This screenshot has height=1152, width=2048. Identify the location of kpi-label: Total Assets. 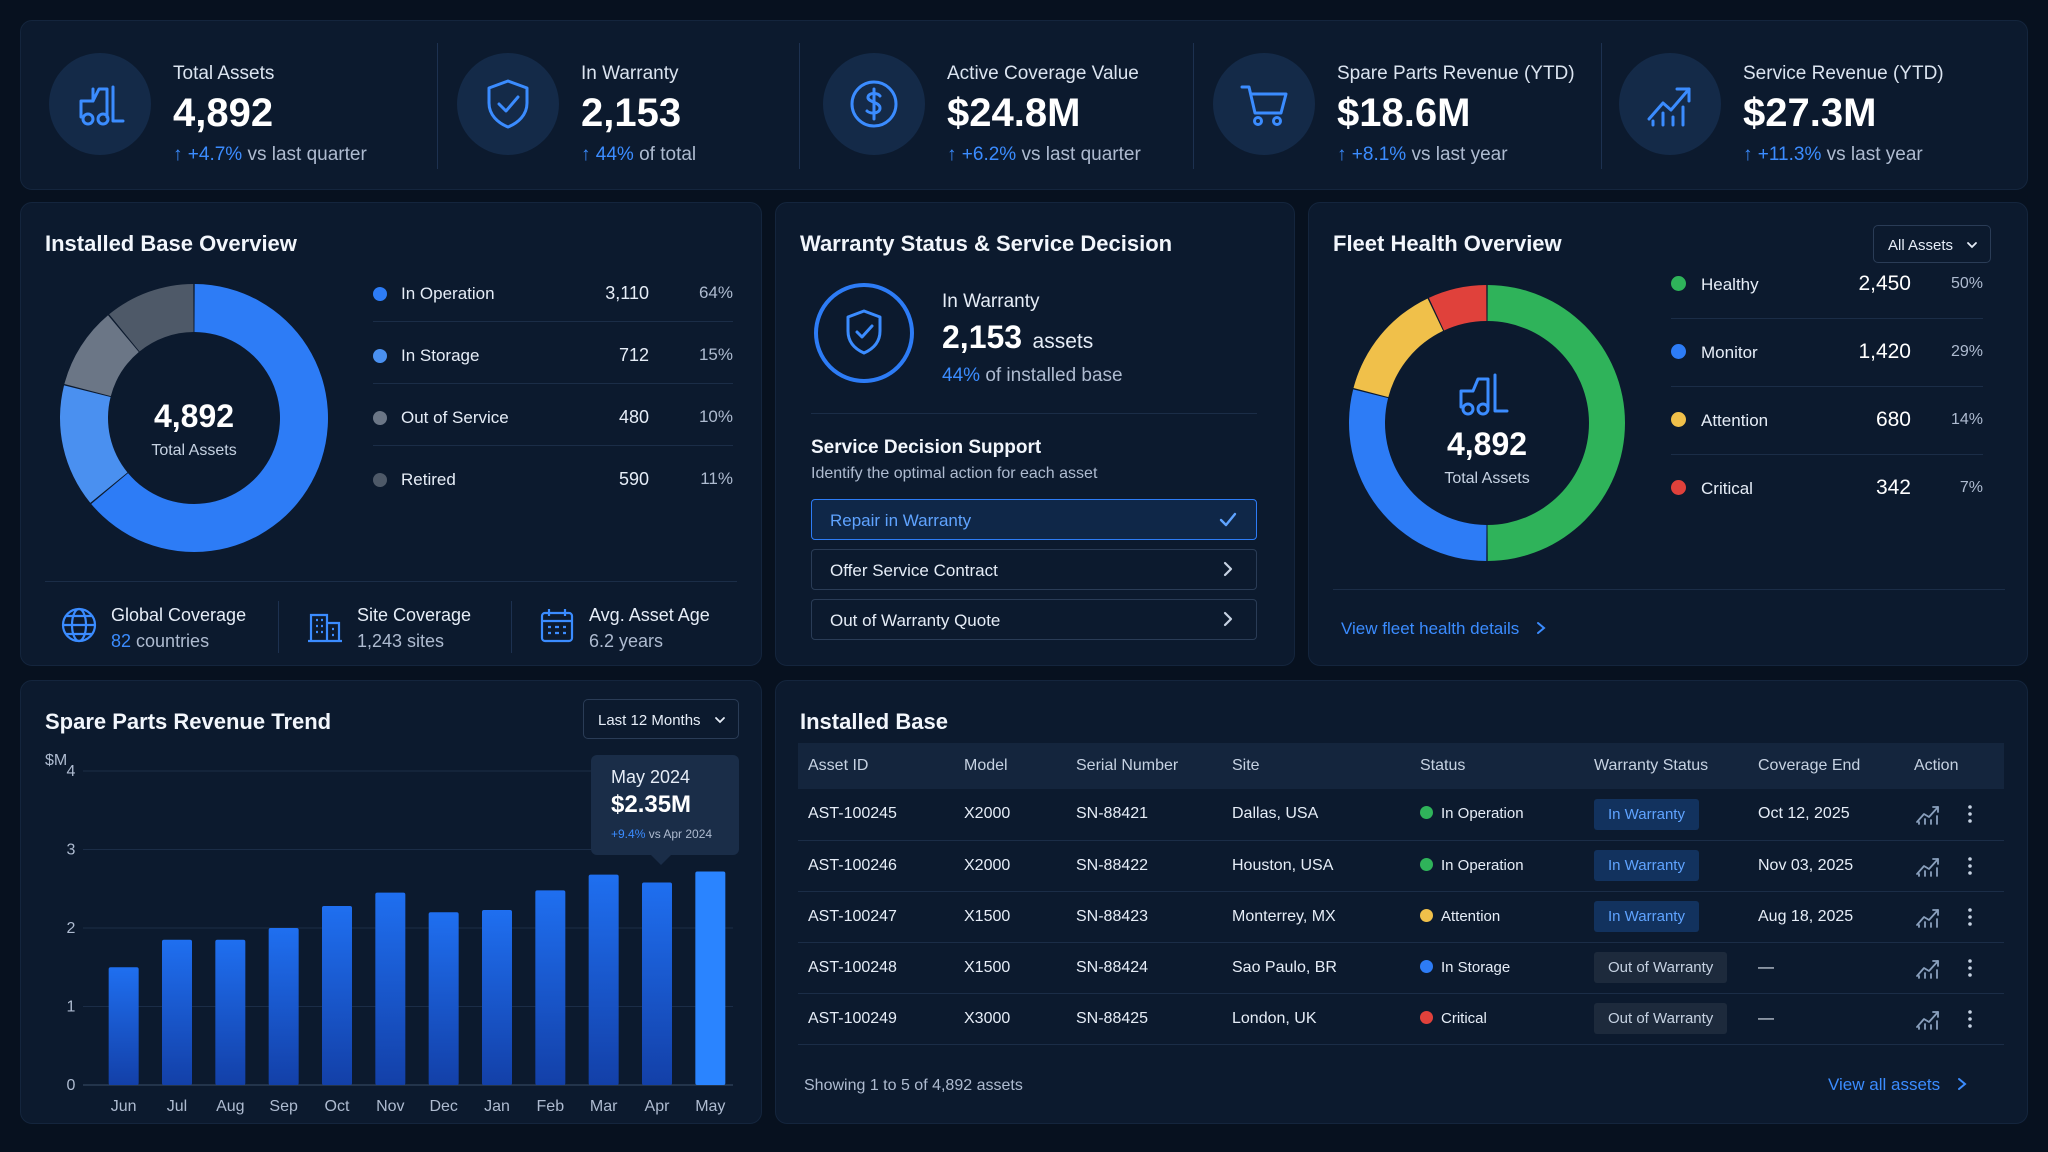
(224, 73).